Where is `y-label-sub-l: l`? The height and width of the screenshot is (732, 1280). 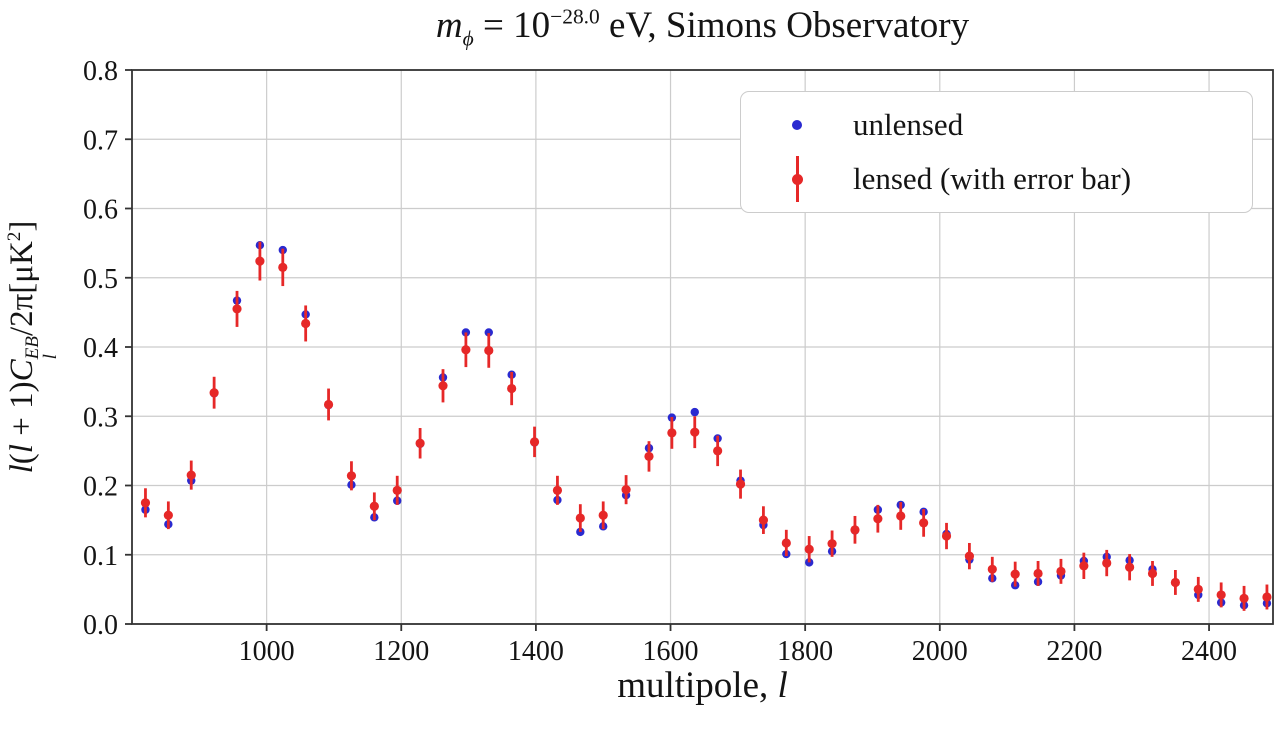 y-label-sub-l: l is located at coordinates (51, 357).